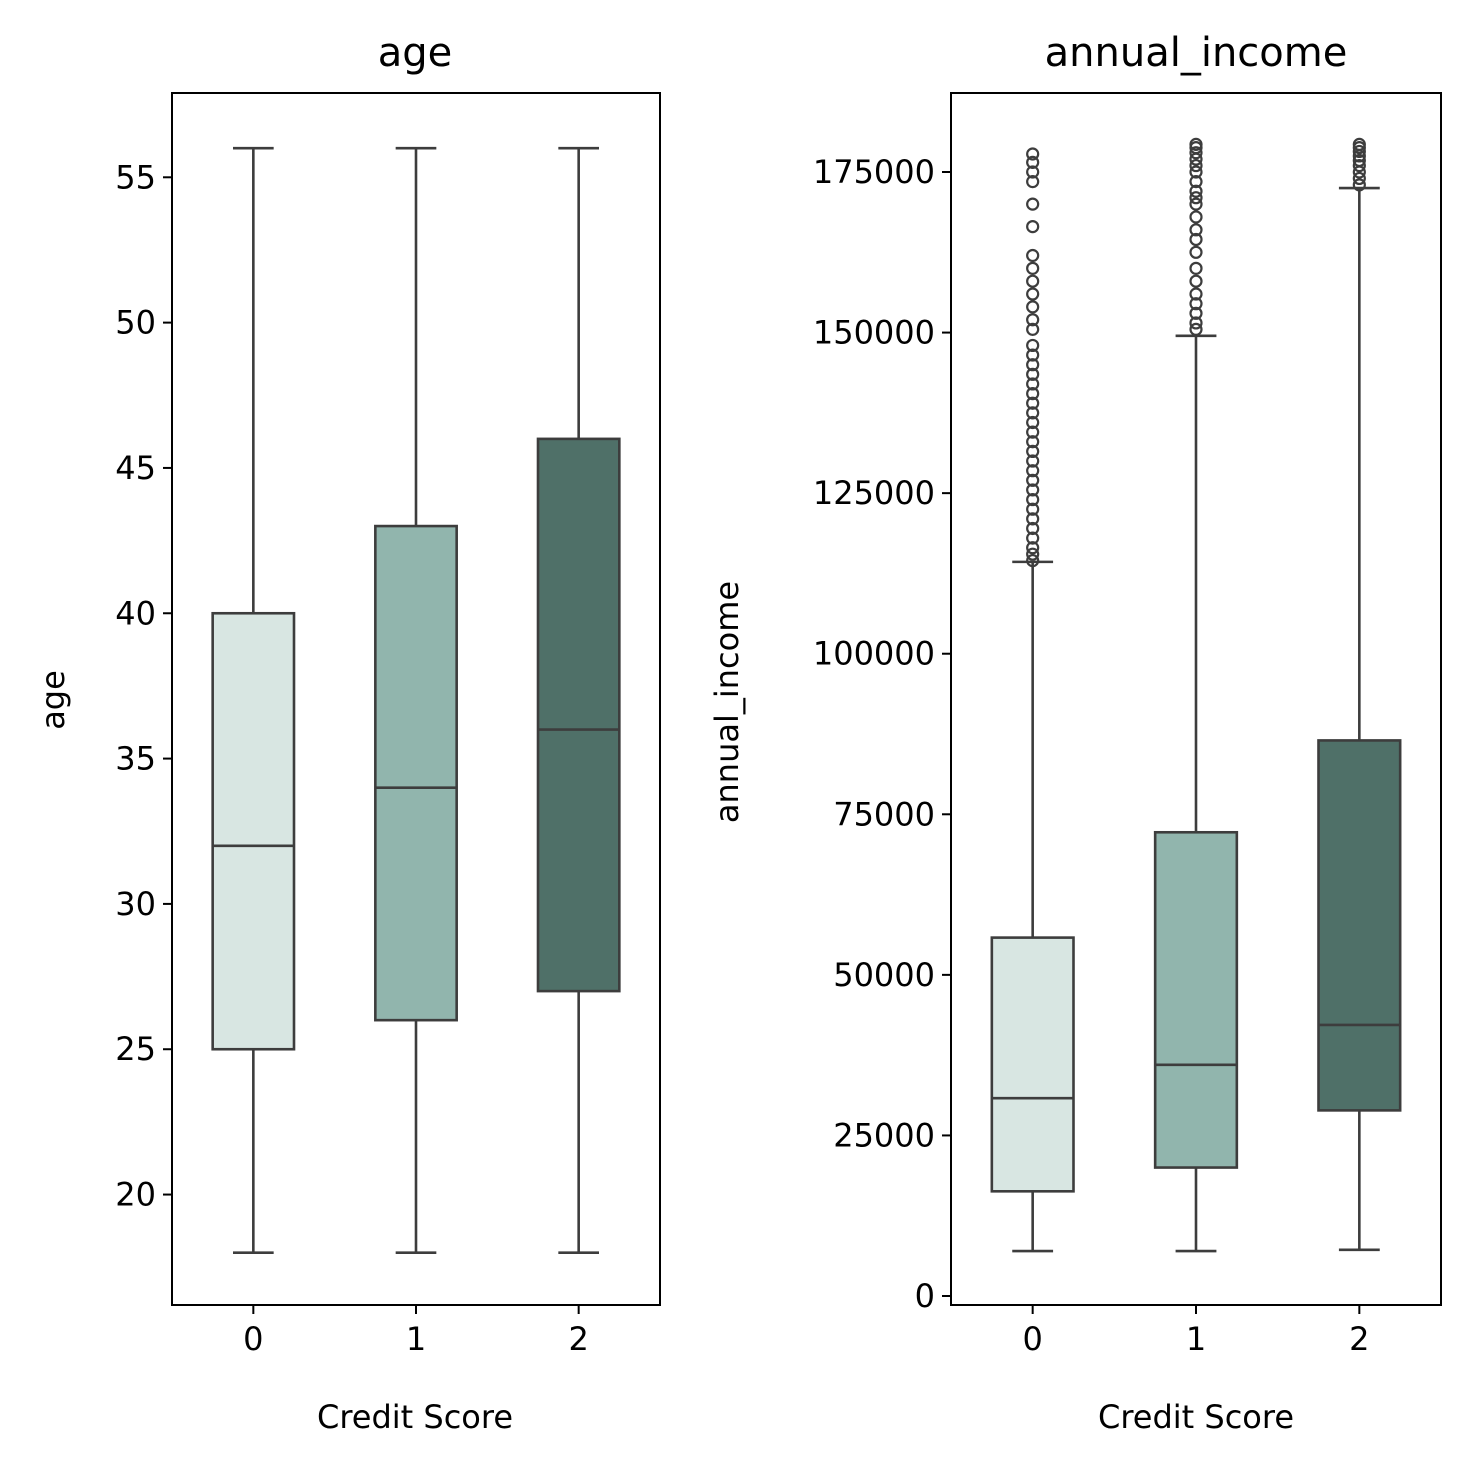  Describe the element at coordinates (135, 759) in the screenshot. I see `y-tick-label: 35` at that location.